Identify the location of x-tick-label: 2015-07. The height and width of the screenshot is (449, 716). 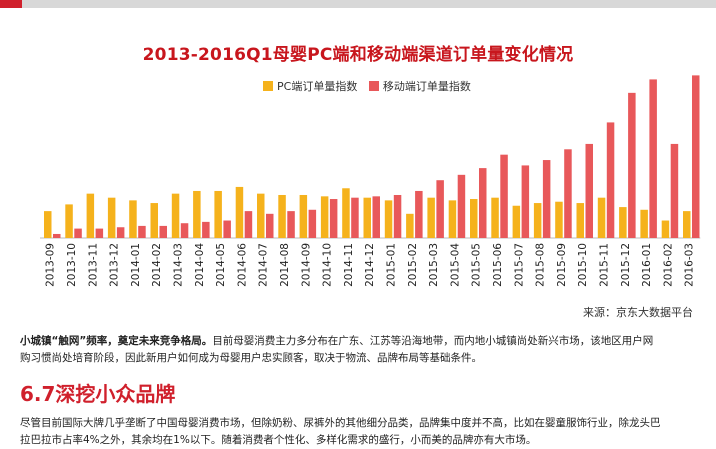
(519, 265).